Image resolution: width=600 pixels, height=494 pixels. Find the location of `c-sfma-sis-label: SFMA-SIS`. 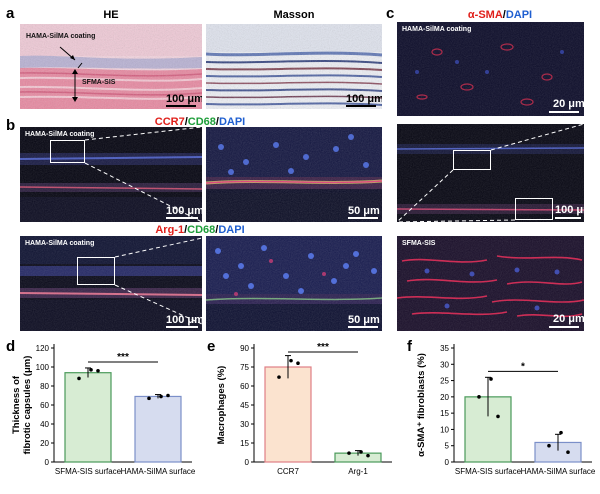

c-sfma-sis-label: SFMA-SIS is located at coordinates (419, 243).